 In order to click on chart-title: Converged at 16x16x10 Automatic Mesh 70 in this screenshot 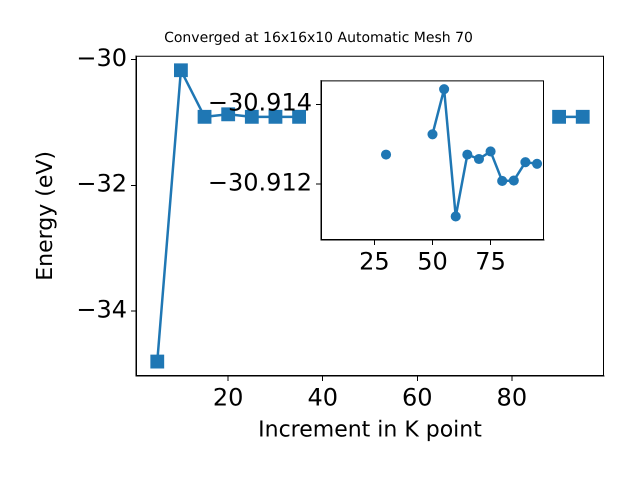, I will do `click(318, 38)`.